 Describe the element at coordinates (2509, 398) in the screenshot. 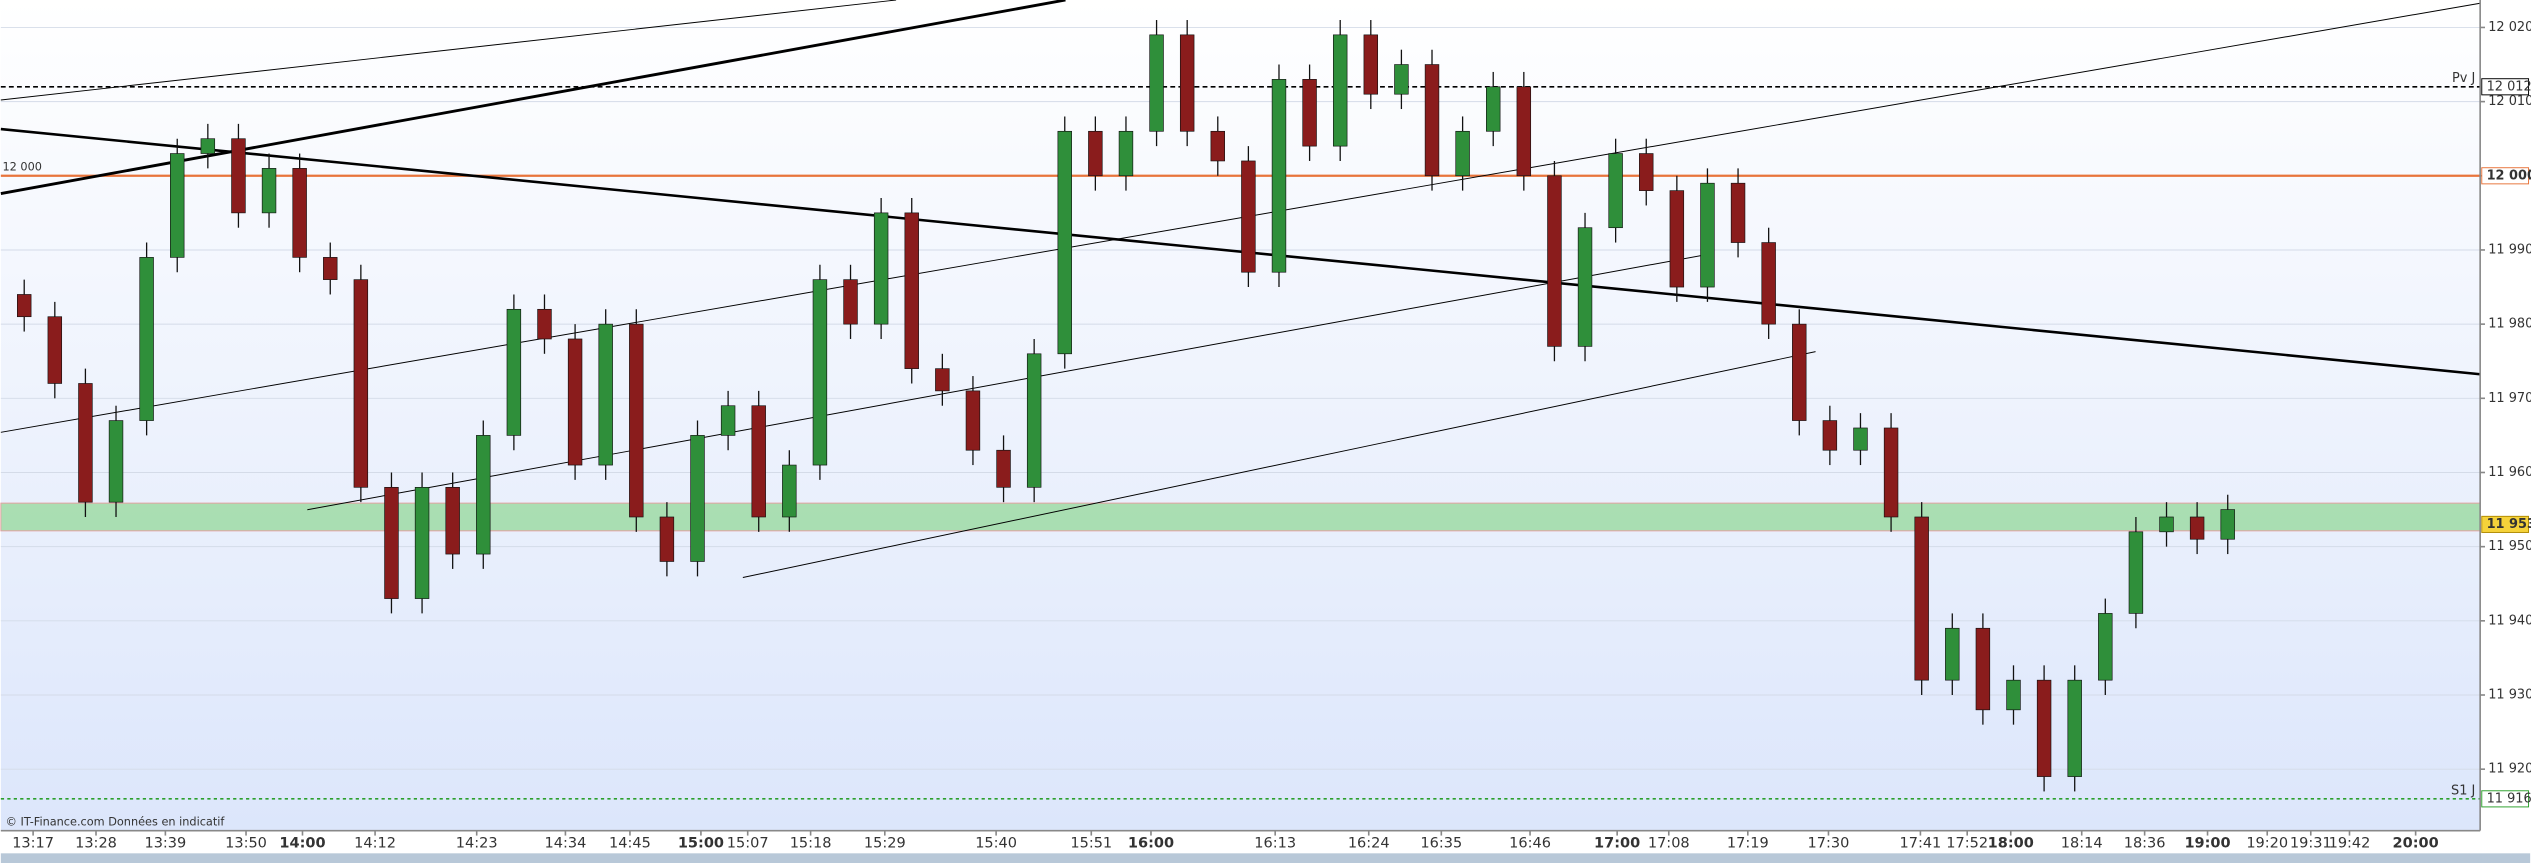

I see `y-tick-label: 11 970` at that location.